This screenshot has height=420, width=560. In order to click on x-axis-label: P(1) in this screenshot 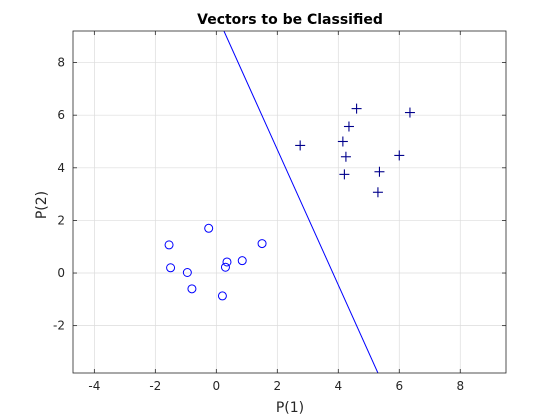, I will do `click(290, 408)`.